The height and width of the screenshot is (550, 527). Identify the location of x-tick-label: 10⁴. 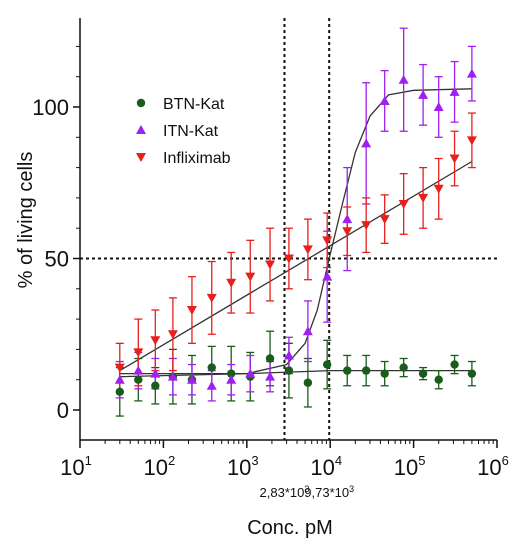
(326, 466).